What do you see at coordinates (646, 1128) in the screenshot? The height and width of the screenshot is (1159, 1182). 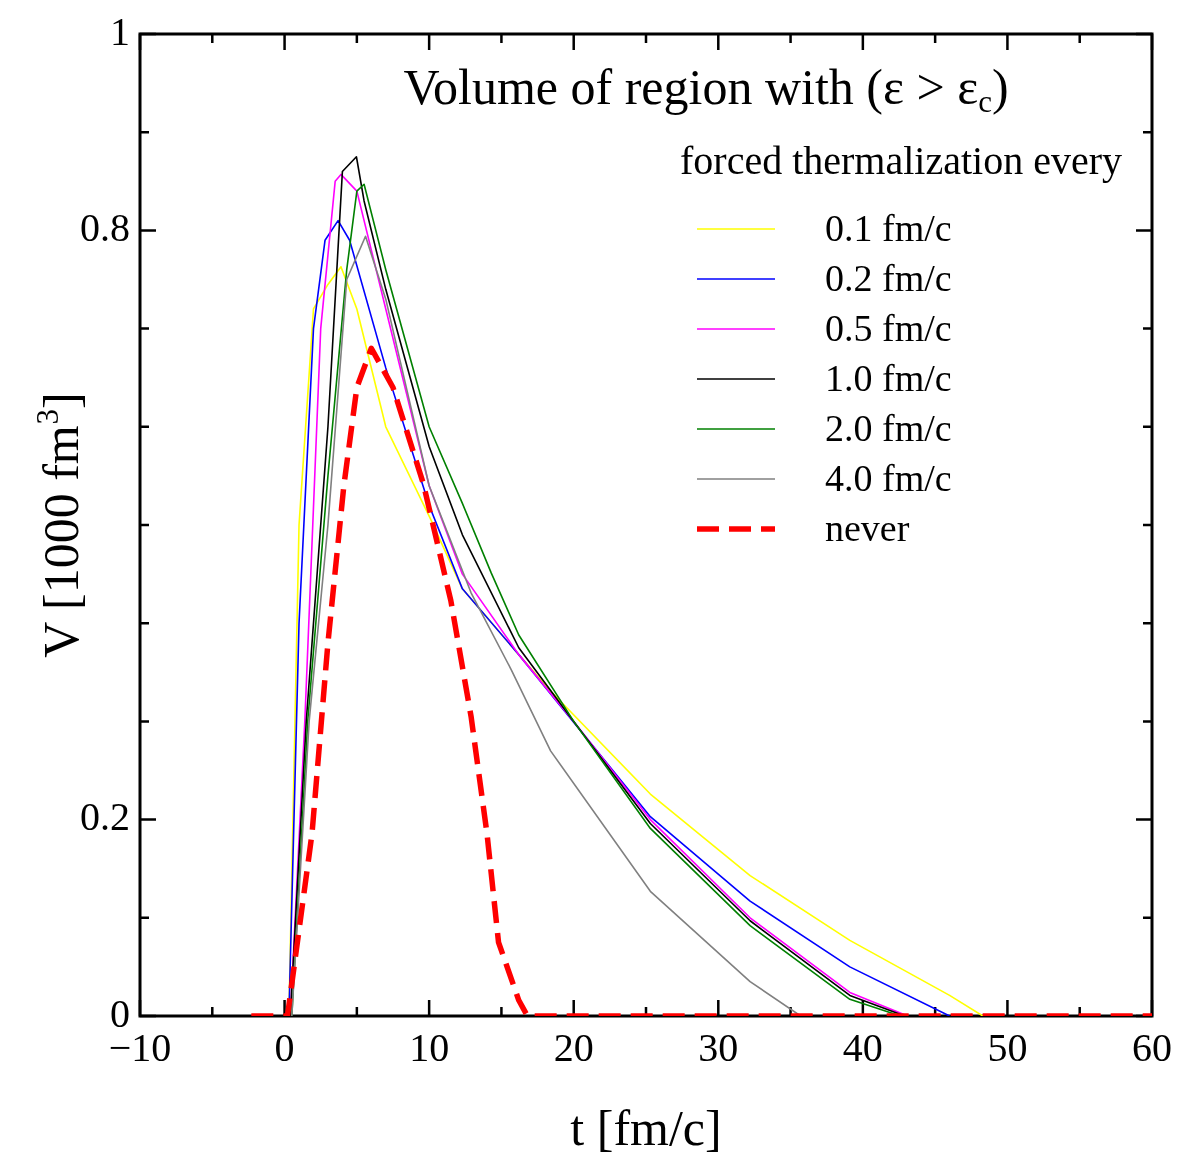 I see `x-axis-title: t [fm/c]` at bounding box center [646, 1128].